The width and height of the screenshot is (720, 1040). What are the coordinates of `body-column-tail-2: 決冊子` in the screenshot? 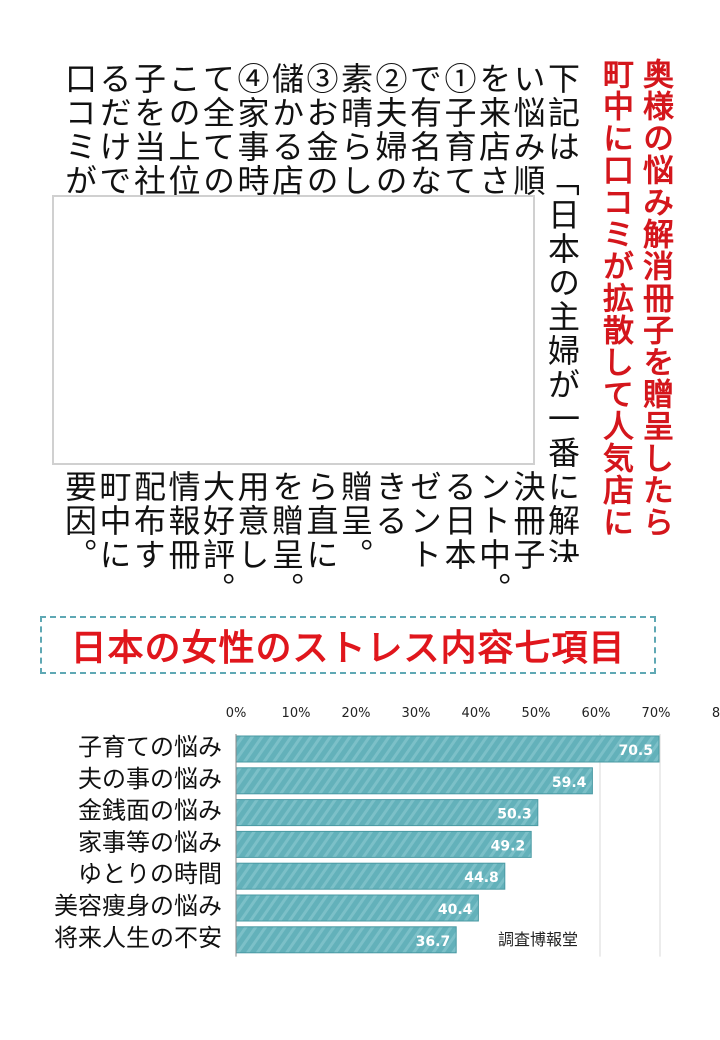 It's located at (527, 521).